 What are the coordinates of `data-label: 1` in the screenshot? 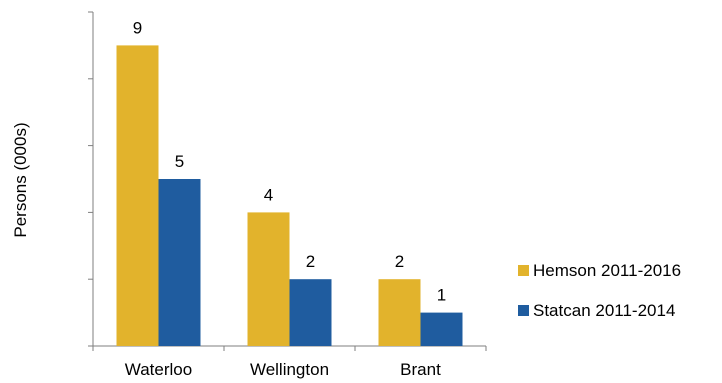 It's located at (441, 295).